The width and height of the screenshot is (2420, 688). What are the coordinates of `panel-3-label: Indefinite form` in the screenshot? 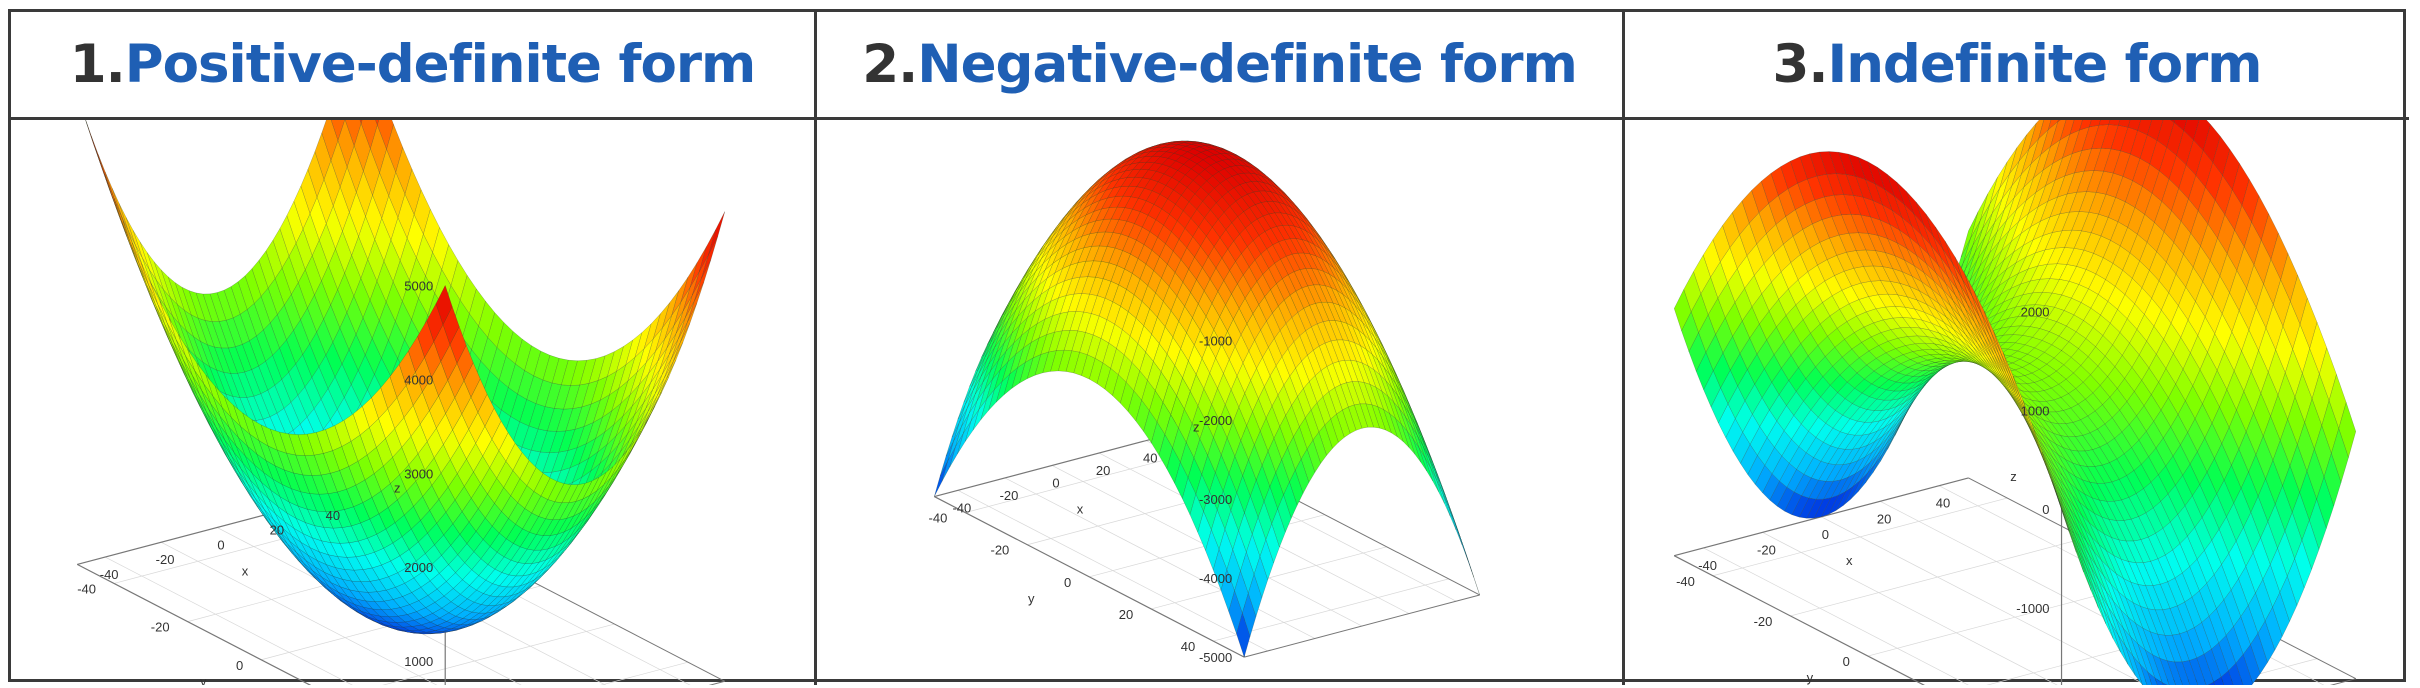 It's located at (2044, 64).